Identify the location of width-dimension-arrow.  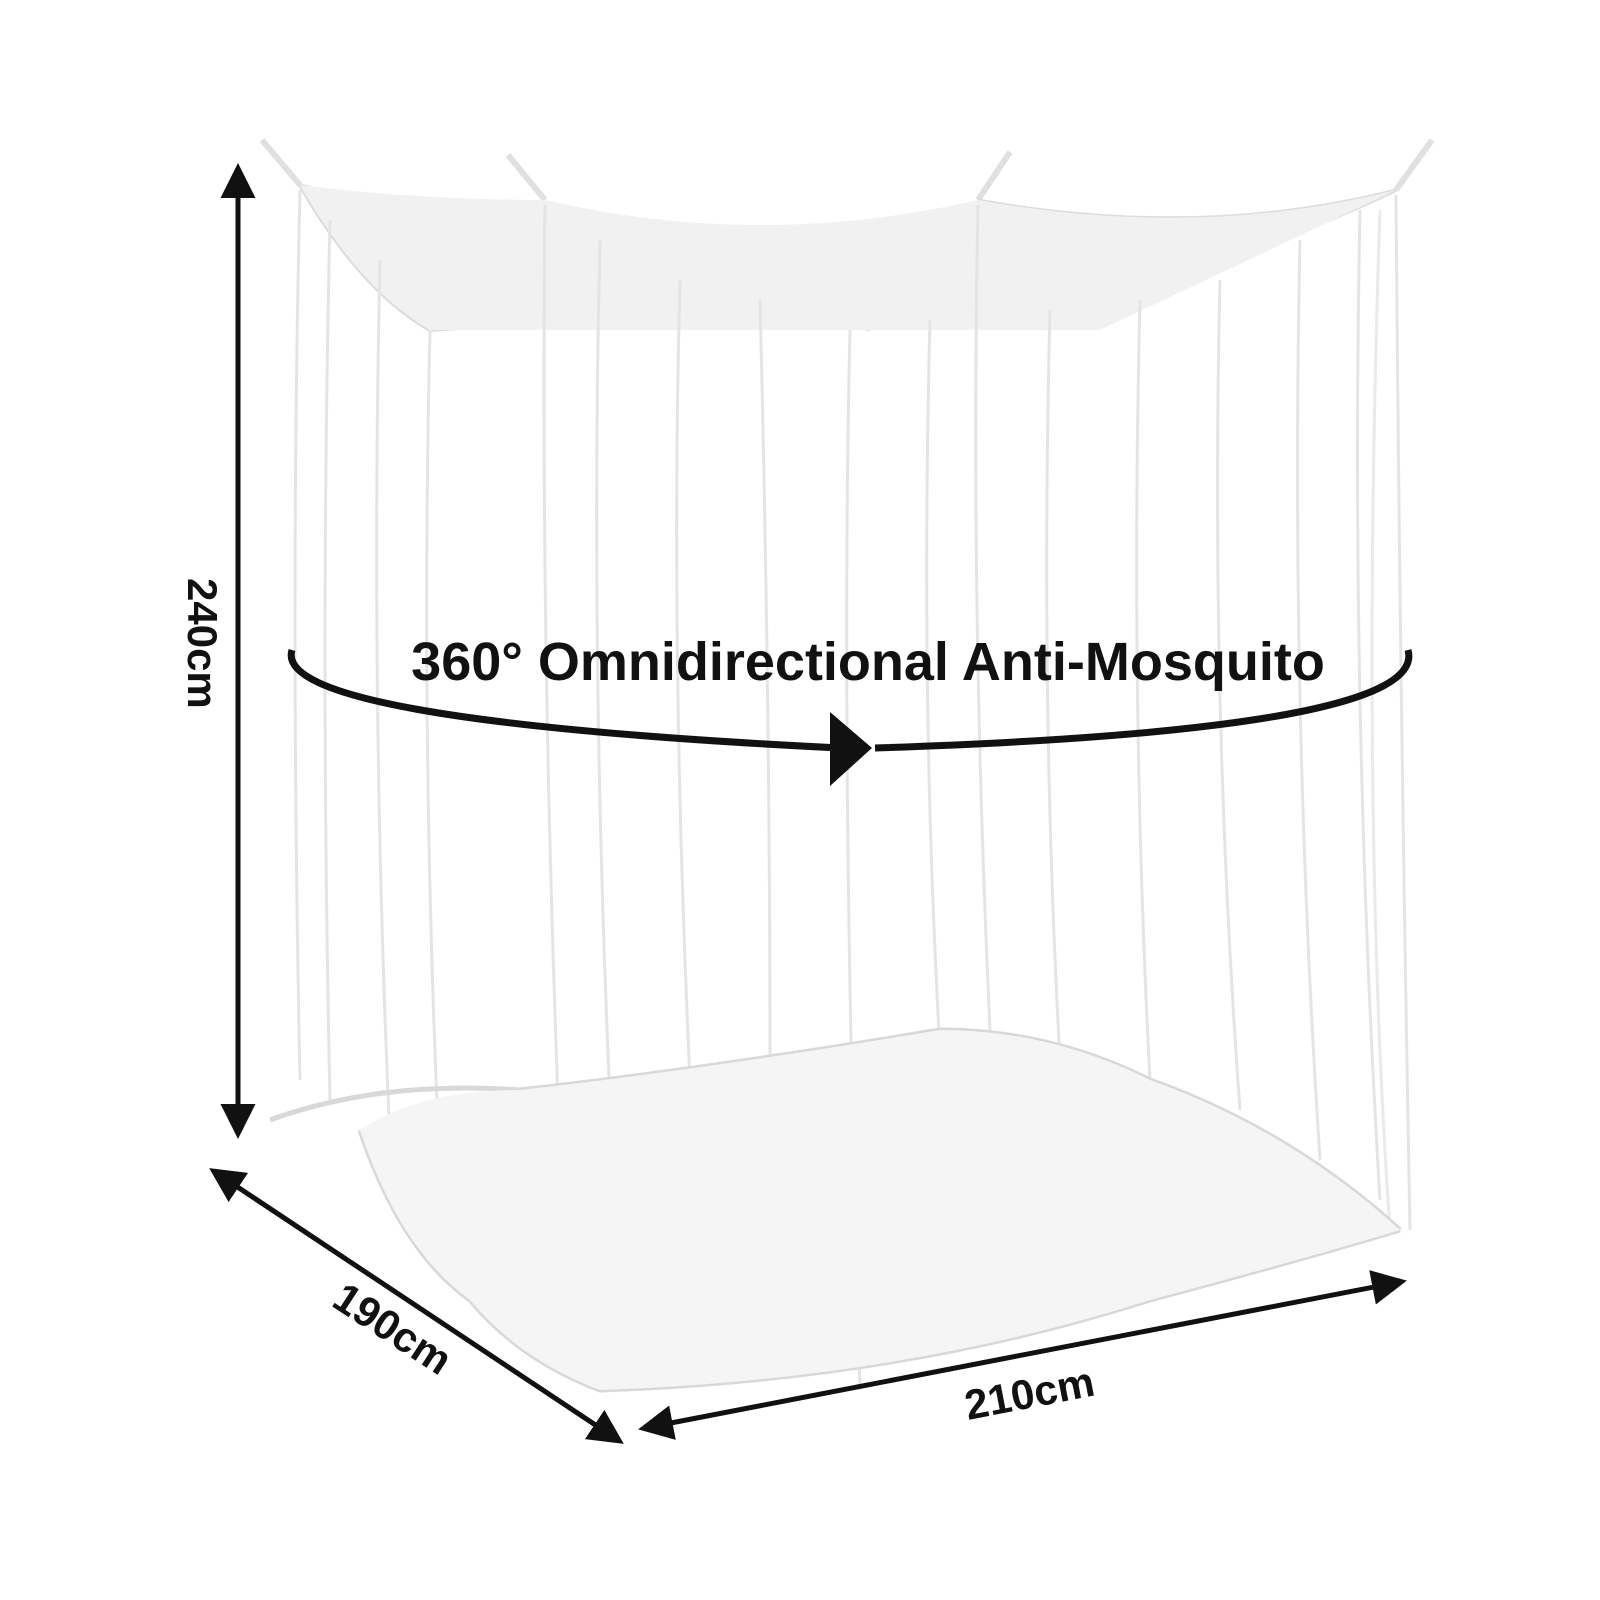
(1022, 1355).